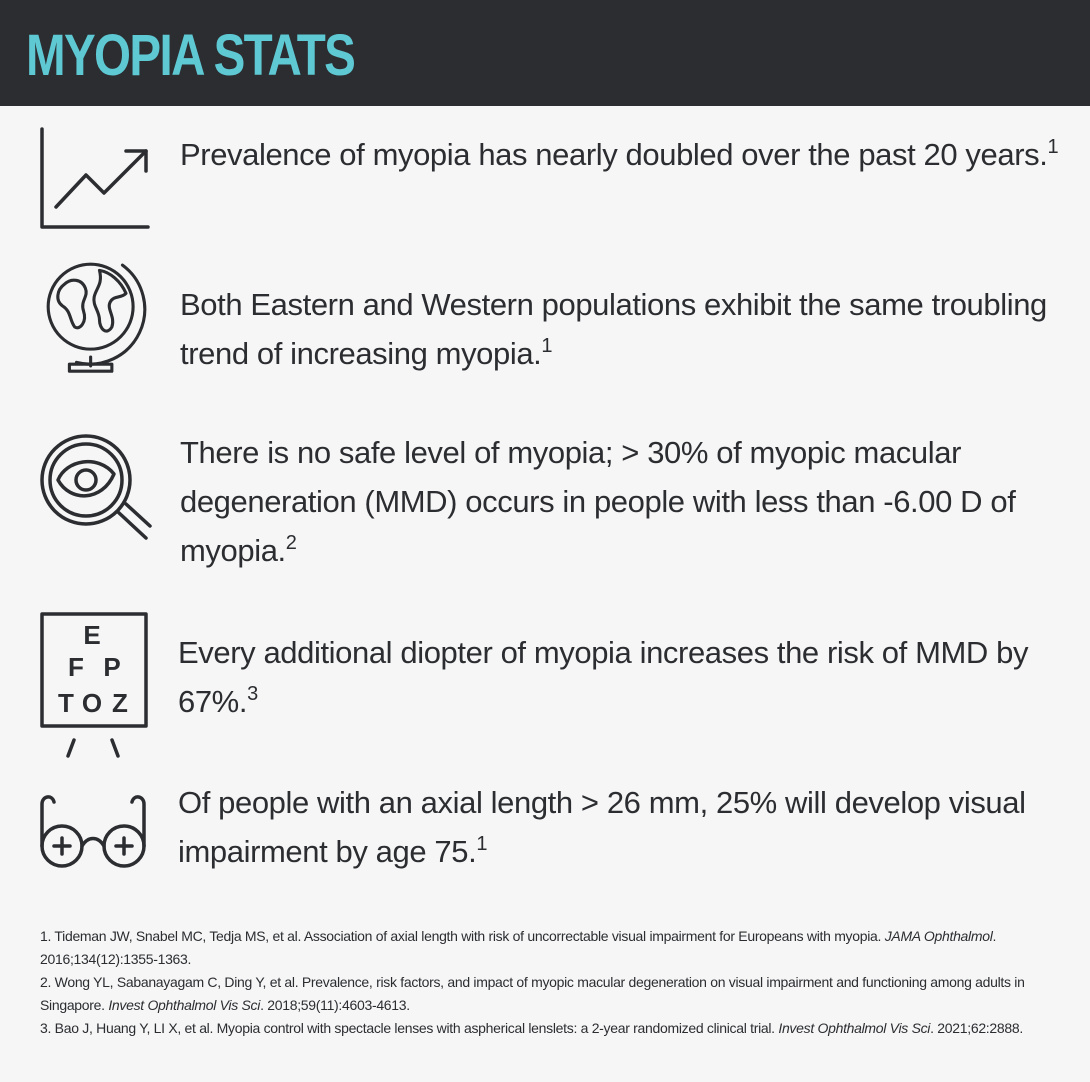  What do you see at coordinates (96, 487) in the screenshot?
I see `eye-icon` at bounding box center [96, 487].